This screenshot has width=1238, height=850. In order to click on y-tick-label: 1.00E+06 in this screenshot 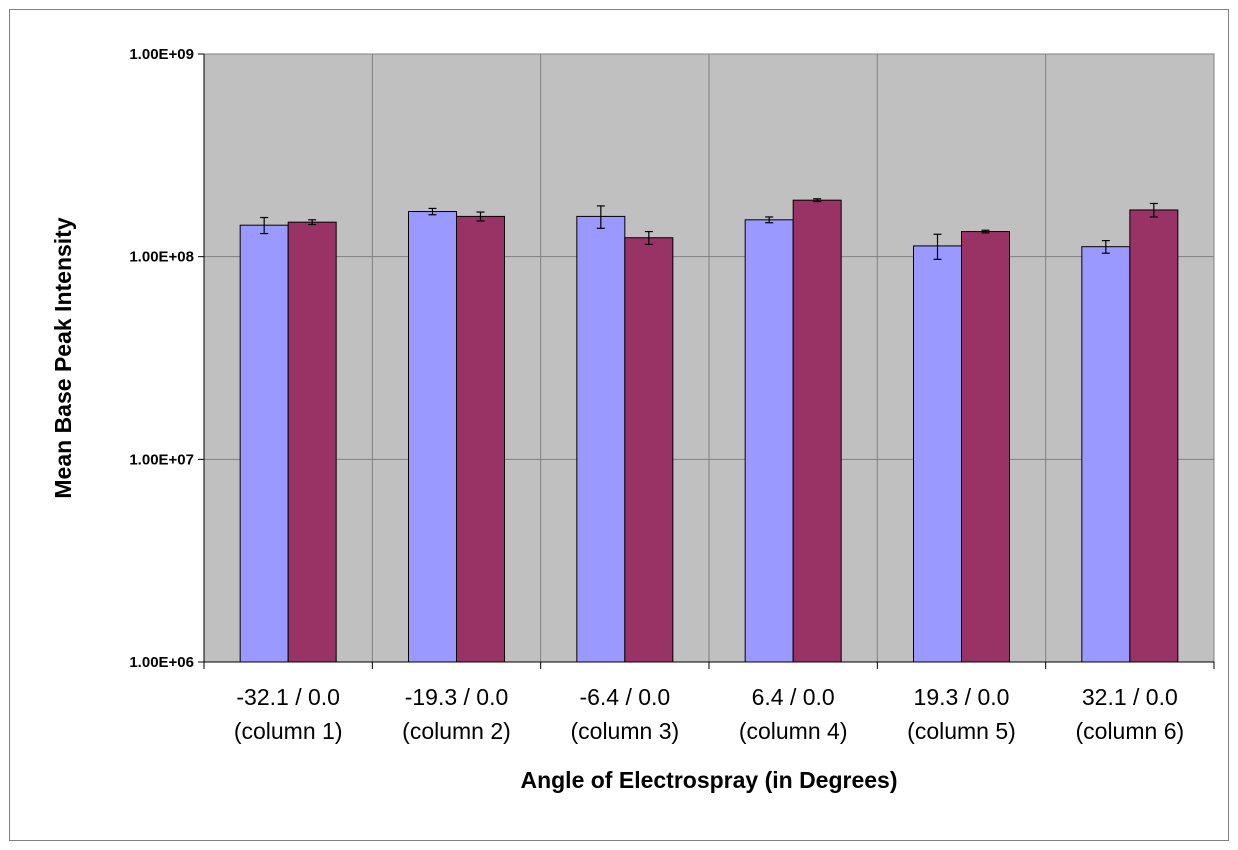, I will do `click(161, 662)`.